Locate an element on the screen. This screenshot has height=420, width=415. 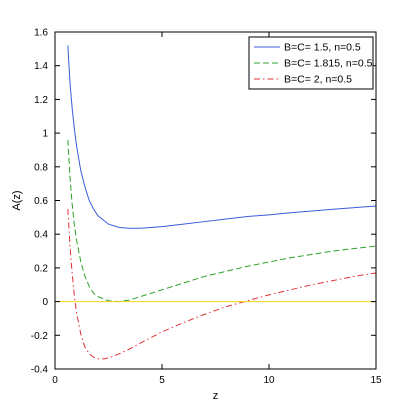
x-axis-label: z is located at coordinates (216, 396).